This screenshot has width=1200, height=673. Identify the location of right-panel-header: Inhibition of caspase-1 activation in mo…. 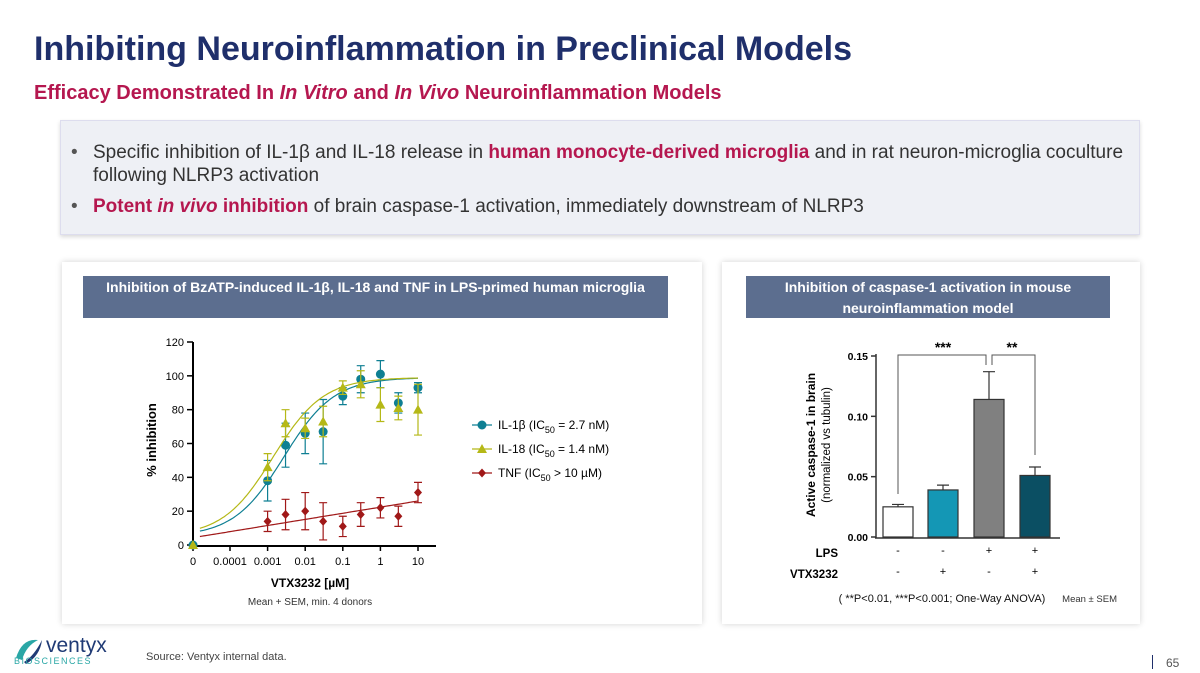
(928, 297).